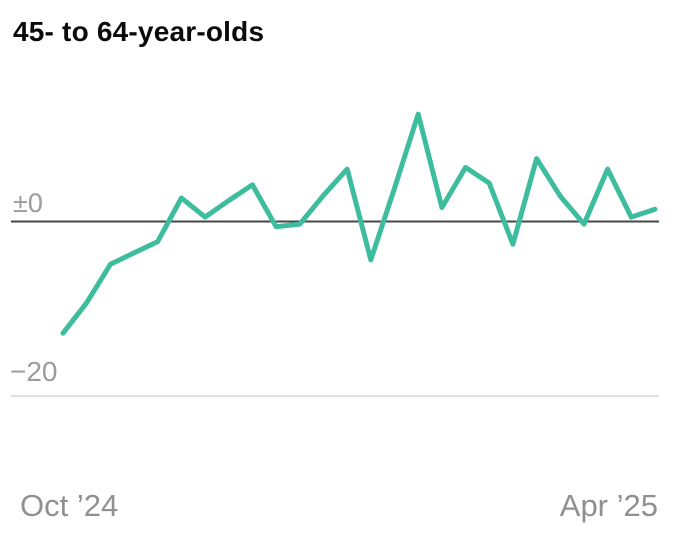 The width and height of the screenshot is (677, 546). Describe the element at coordinates (608, 505) in the screenshot. I see `x-axis-label-end: Apr ’25` at that location.